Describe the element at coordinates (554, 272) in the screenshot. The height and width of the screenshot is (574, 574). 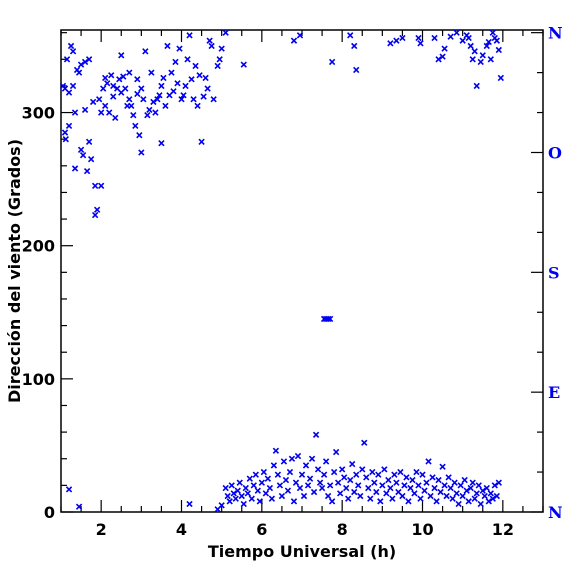
I see `compass-label: S` at that location.